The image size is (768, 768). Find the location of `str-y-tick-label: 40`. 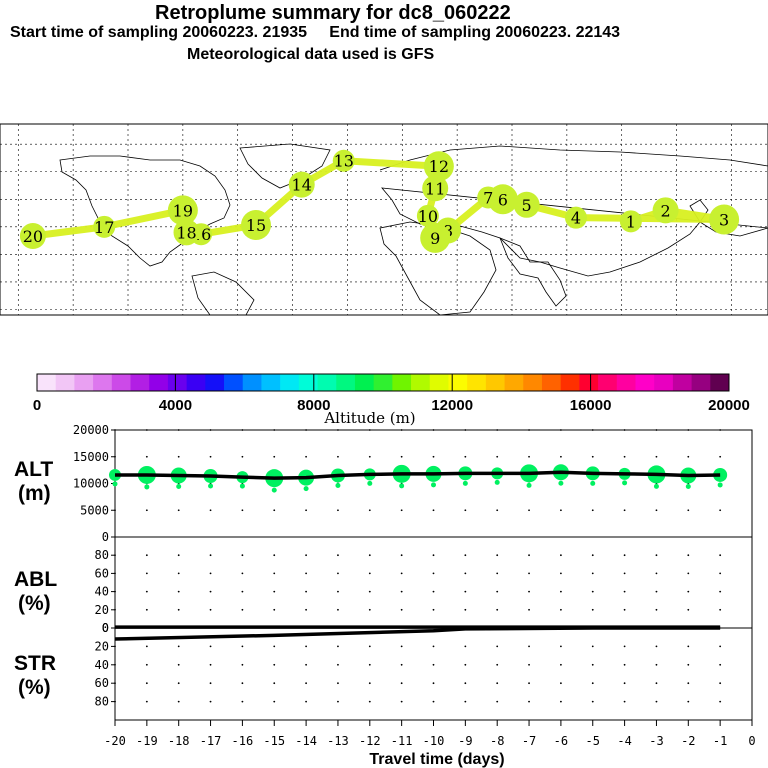

str-y-tick-label: 40 is located at coordinates (102, 665).